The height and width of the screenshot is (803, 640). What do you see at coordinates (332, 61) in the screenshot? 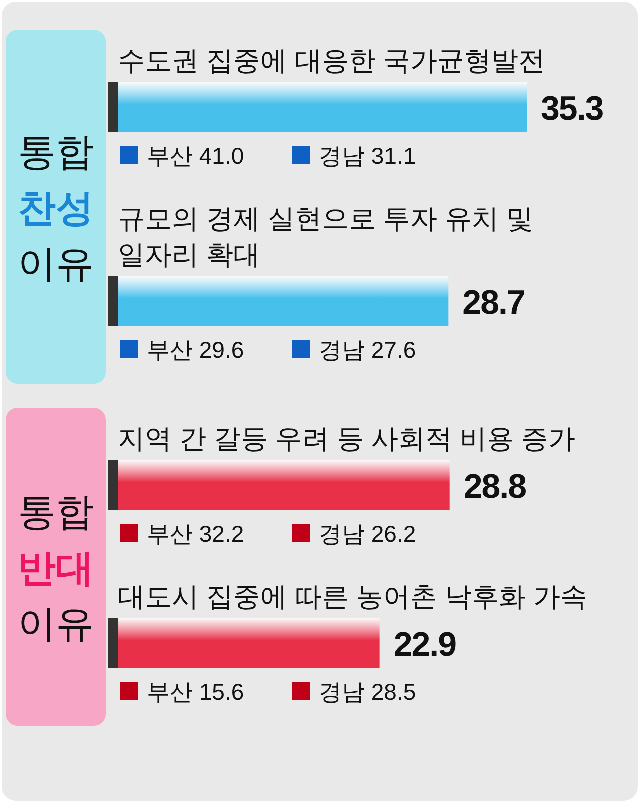
I see `y-tick-label: 수도권 집중에 대응한 국가균형발전` at bounding box center [332, 61].